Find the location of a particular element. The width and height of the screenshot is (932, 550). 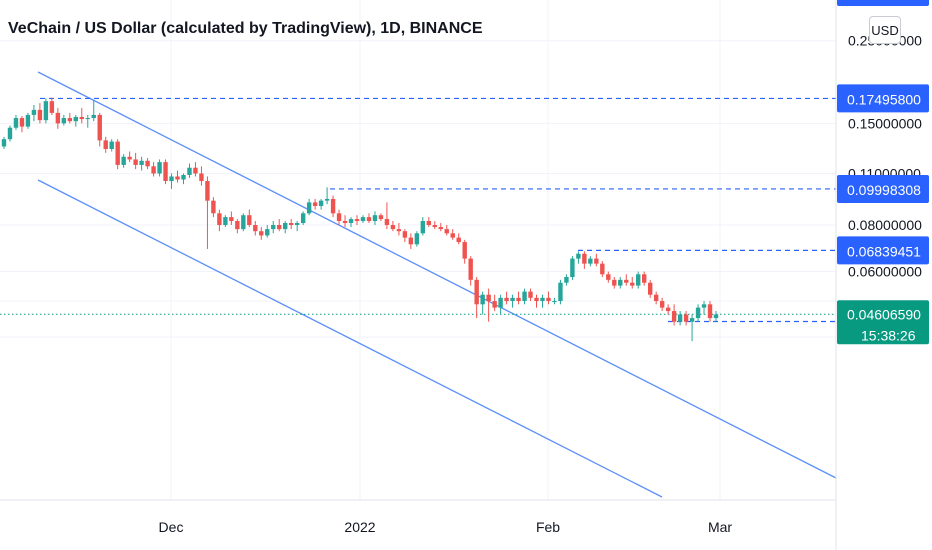

time-tick-label: 2022 is located at coordinates (359, 527).